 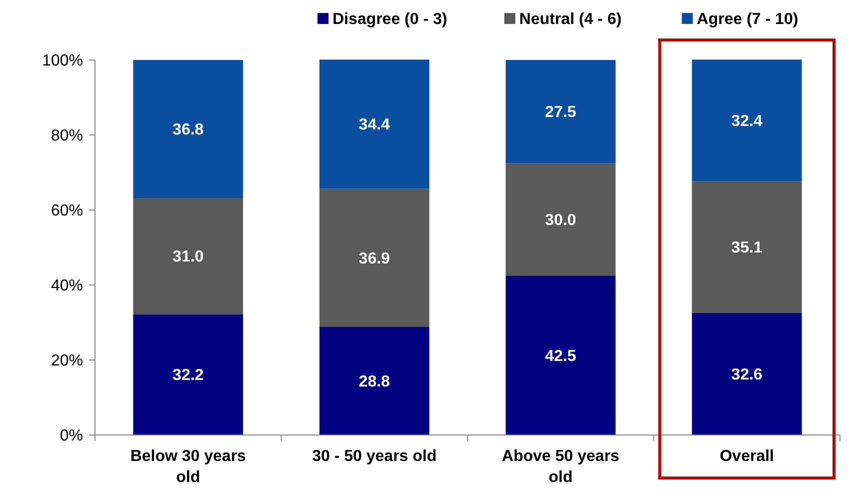 I want to click on data-label: 32.4, so click(x=747, y=121).